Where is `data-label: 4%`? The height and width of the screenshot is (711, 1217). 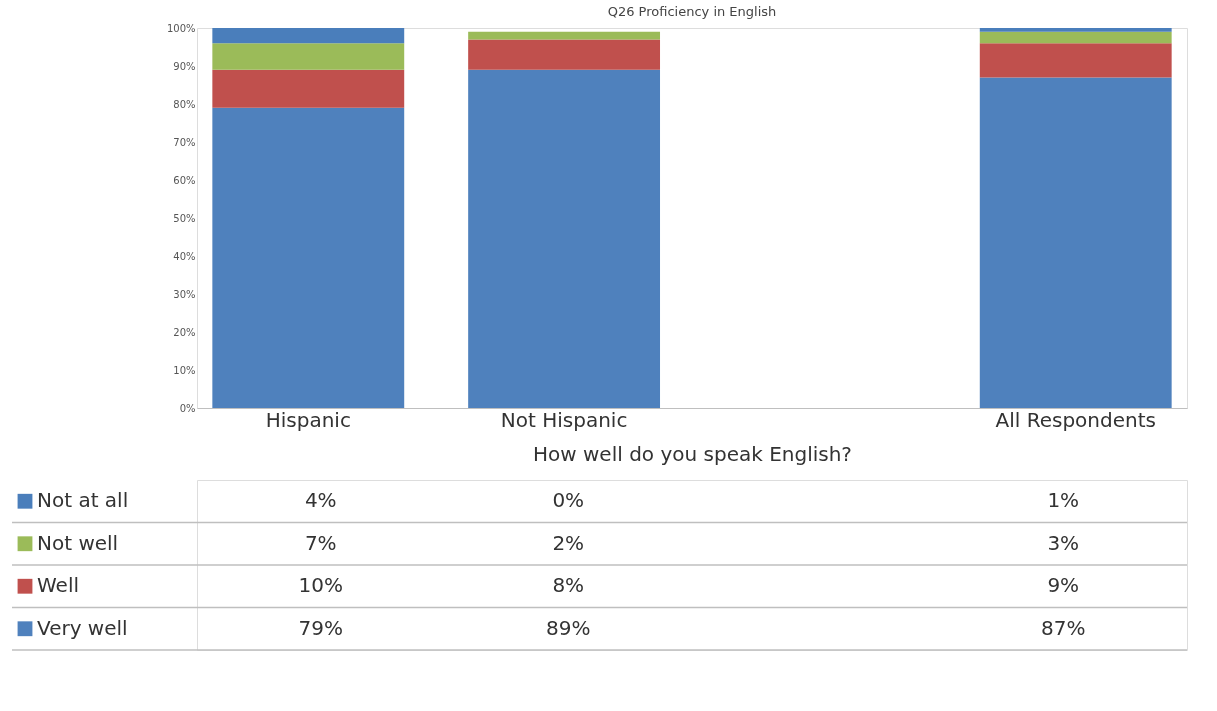 data-label: 4% is located at coordinates (320, 500).